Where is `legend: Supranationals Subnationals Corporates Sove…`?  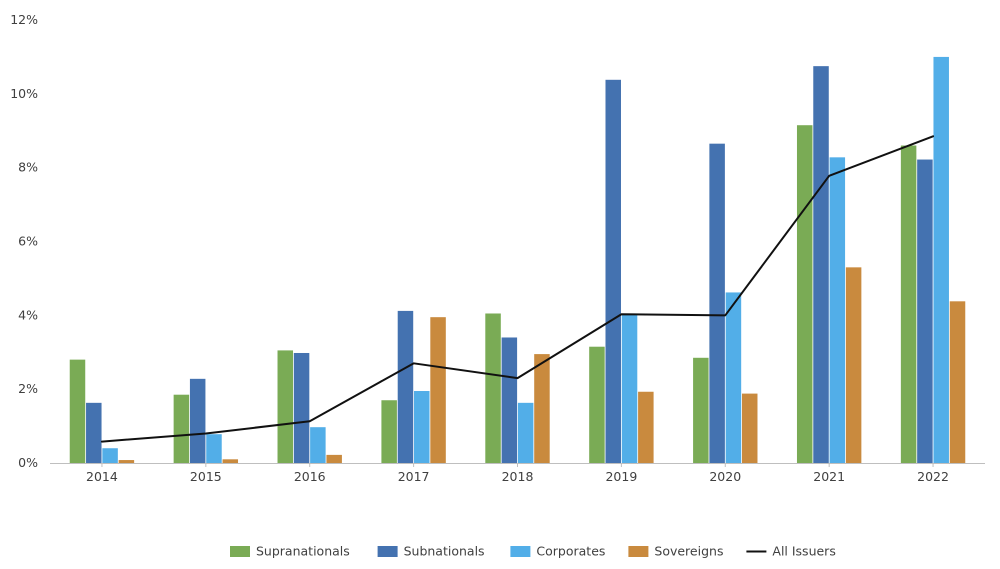 legend: Supranationals Subnationals Corporates Sove… is located at coordinates (533, 551).